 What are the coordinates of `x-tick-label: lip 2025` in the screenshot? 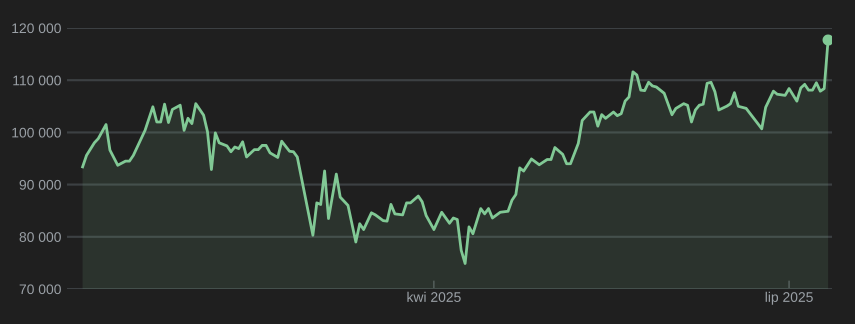 It's located at (789, 298).